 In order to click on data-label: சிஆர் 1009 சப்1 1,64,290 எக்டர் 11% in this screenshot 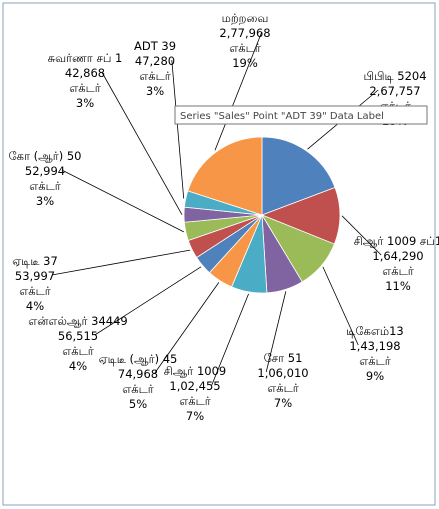, I will do `click(396, 263)`.